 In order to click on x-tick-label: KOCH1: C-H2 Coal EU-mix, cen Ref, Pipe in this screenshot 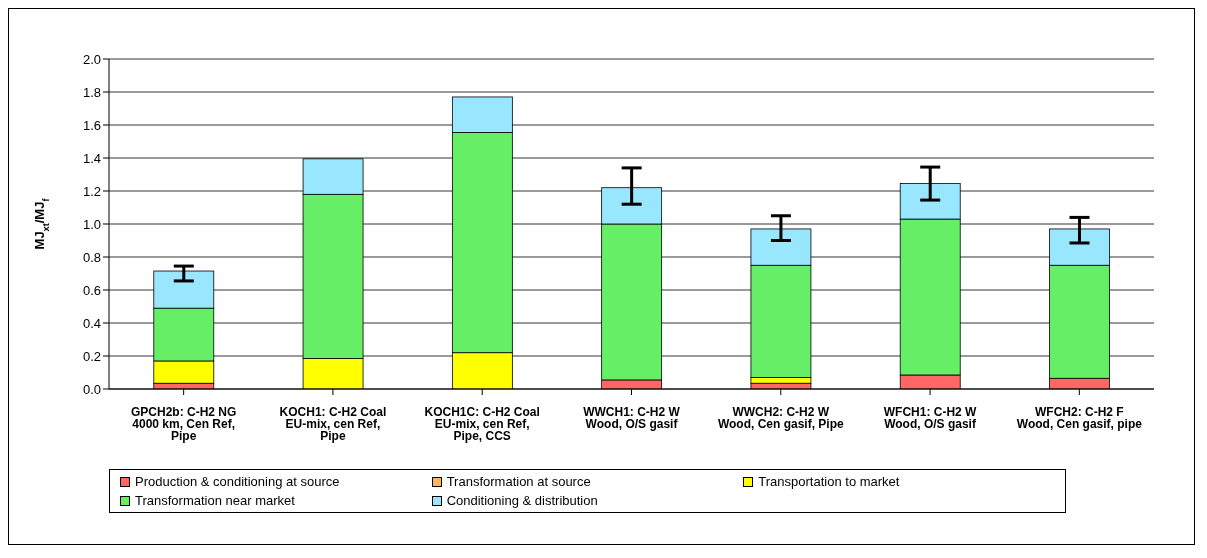, I will do `click(333, 423)`.